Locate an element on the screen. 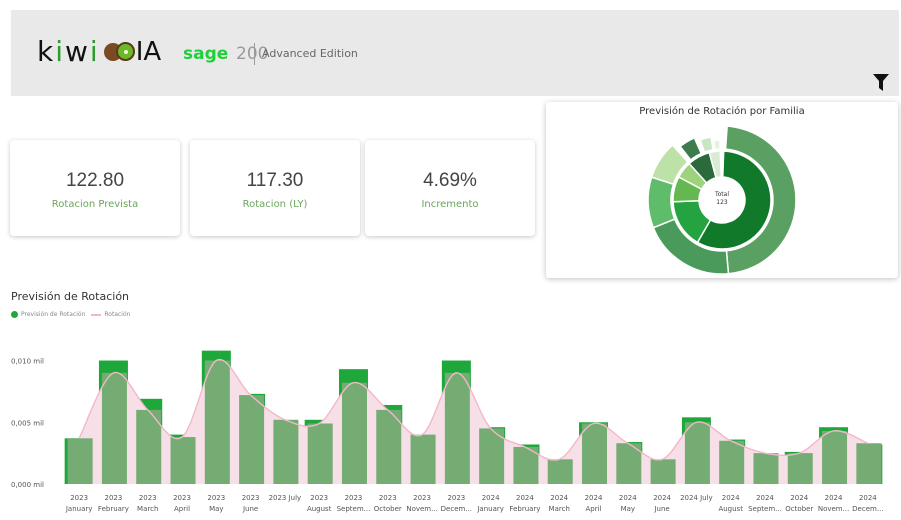 The height and width of the screenshot is (520, 901). donut-center-value: 123 is located at coordinates (722, 202).